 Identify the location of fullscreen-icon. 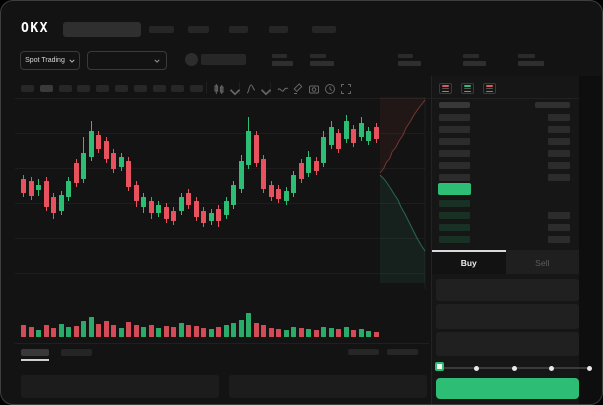
(346, 89).